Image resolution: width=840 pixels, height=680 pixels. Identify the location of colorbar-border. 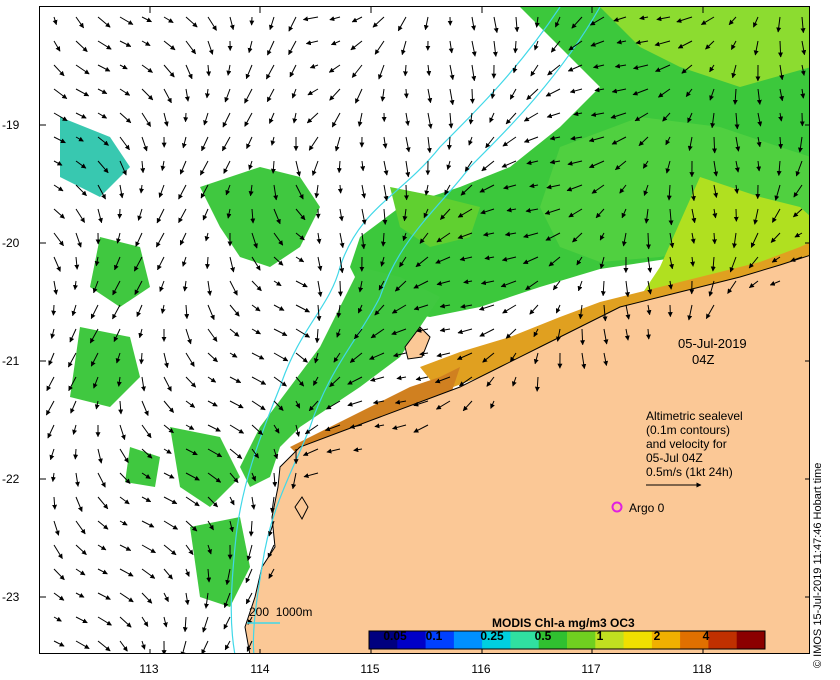
(567, 640).